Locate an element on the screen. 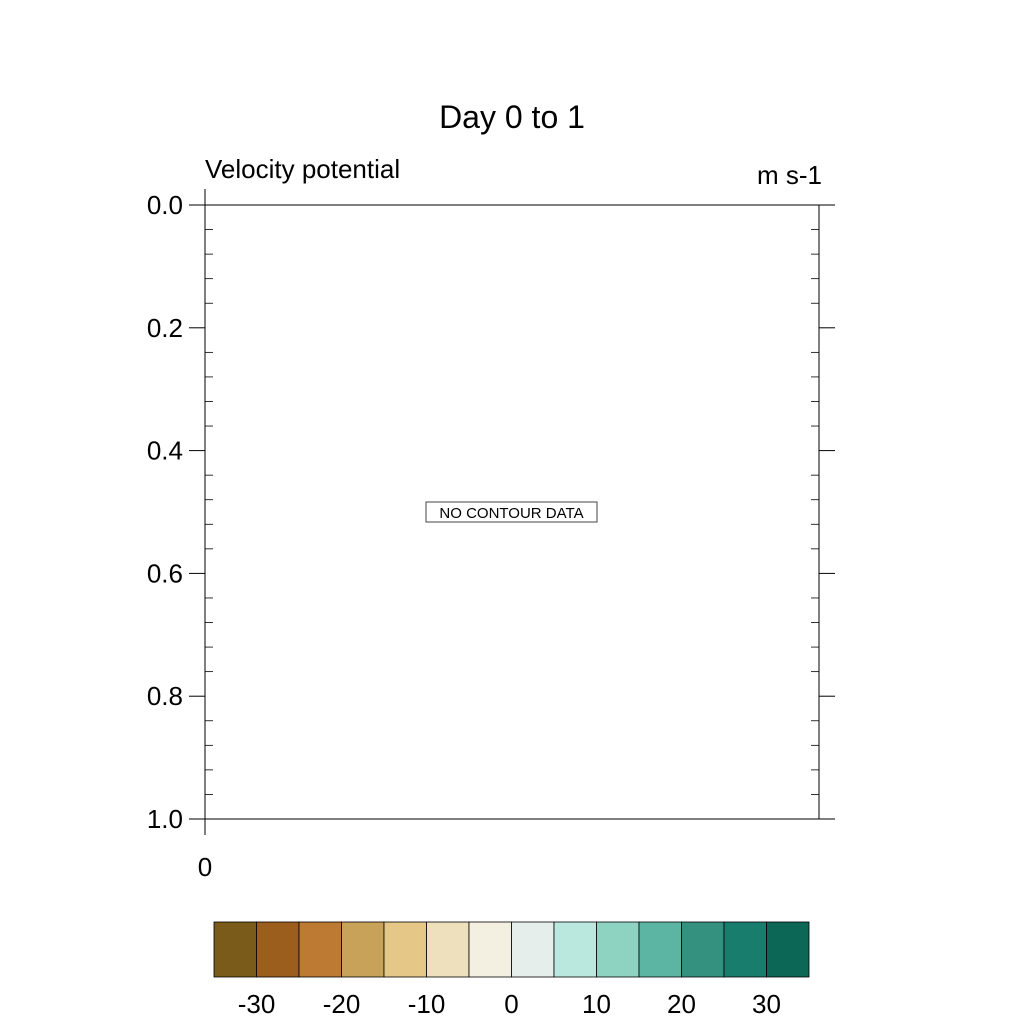 The image size is (1024, 1024). colorbar is located at coordinates (511, 949).